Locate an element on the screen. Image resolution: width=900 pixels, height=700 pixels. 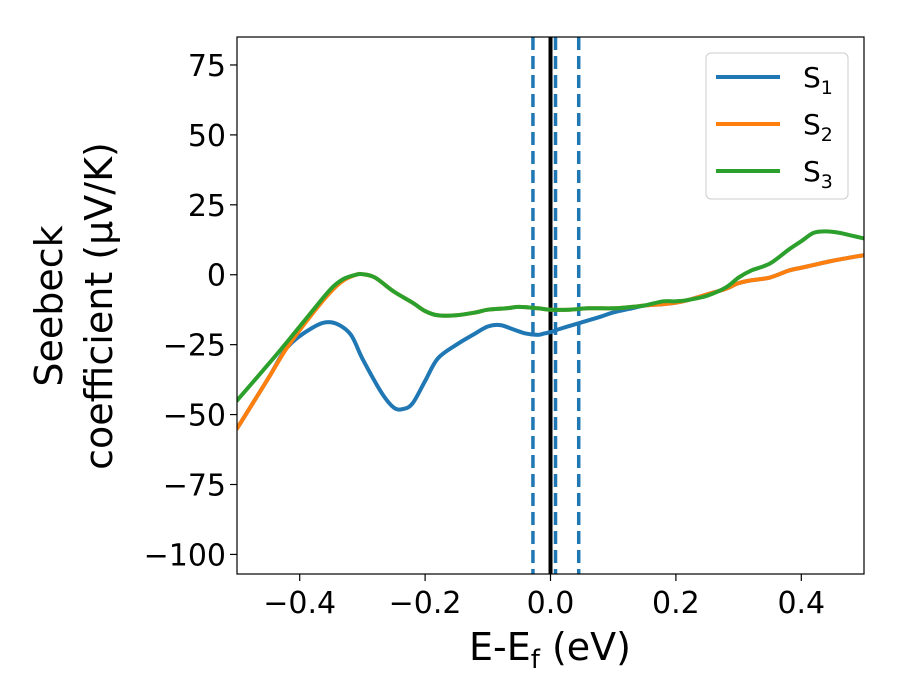
y-axis-title-line1: Seebeck is located at coordinates (49, 305).